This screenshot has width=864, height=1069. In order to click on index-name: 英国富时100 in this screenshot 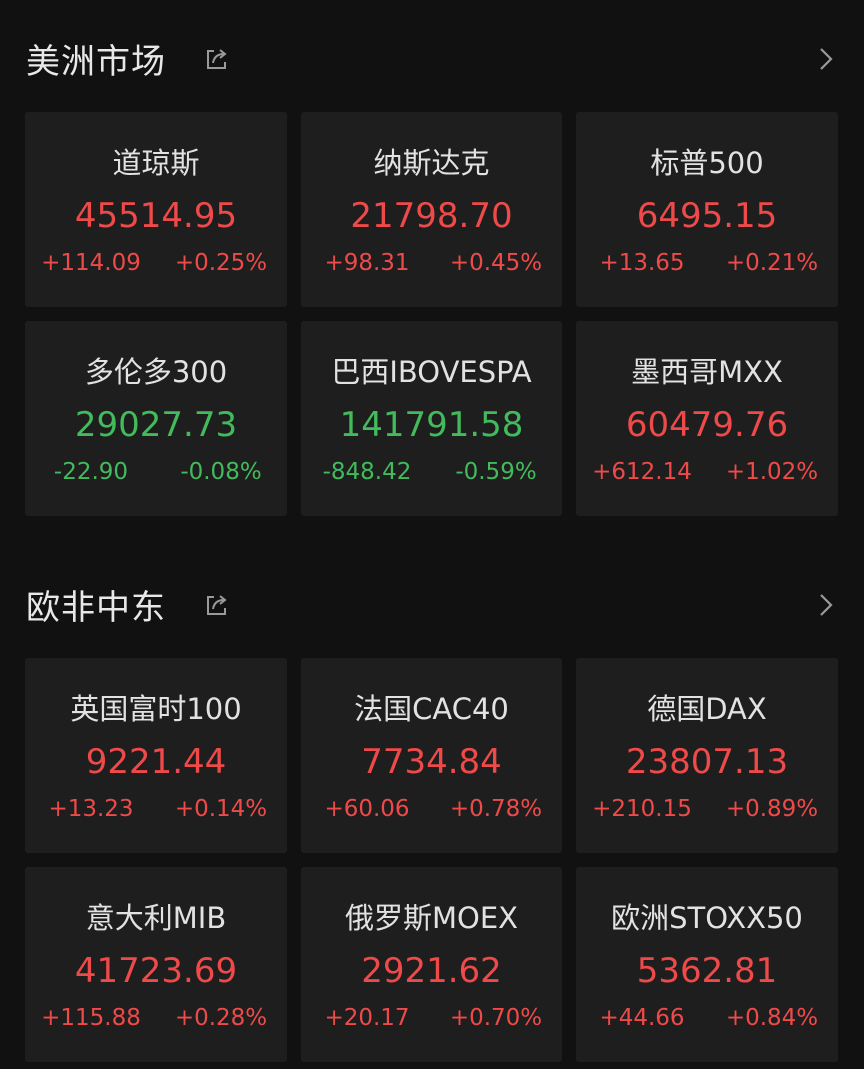, I will do `click(156, 709)`.